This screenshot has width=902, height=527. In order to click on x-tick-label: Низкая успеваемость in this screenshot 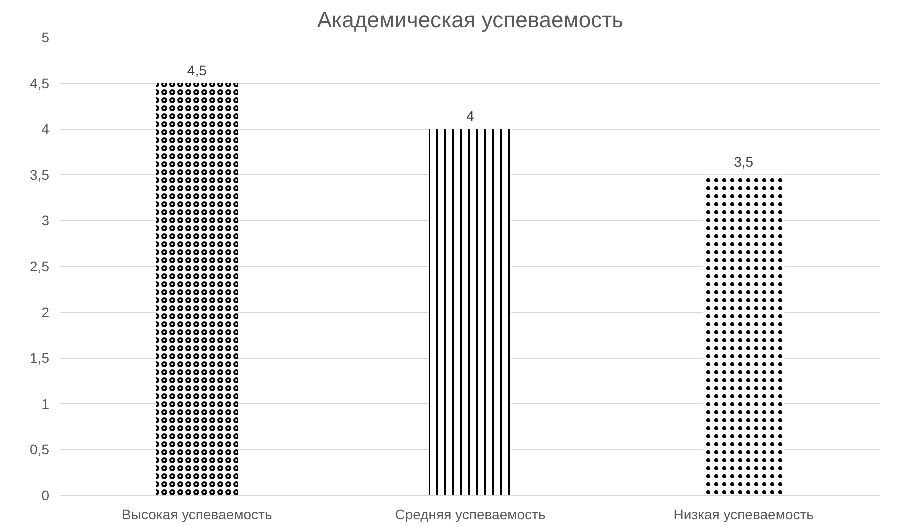, I will do `click(744, 514)`.